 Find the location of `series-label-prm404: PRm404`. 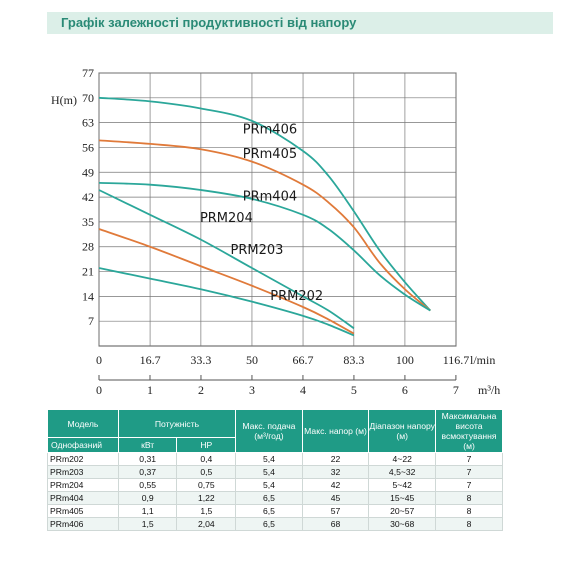

series-label-prm404: PRm404 is located at coordinates (270, 197).